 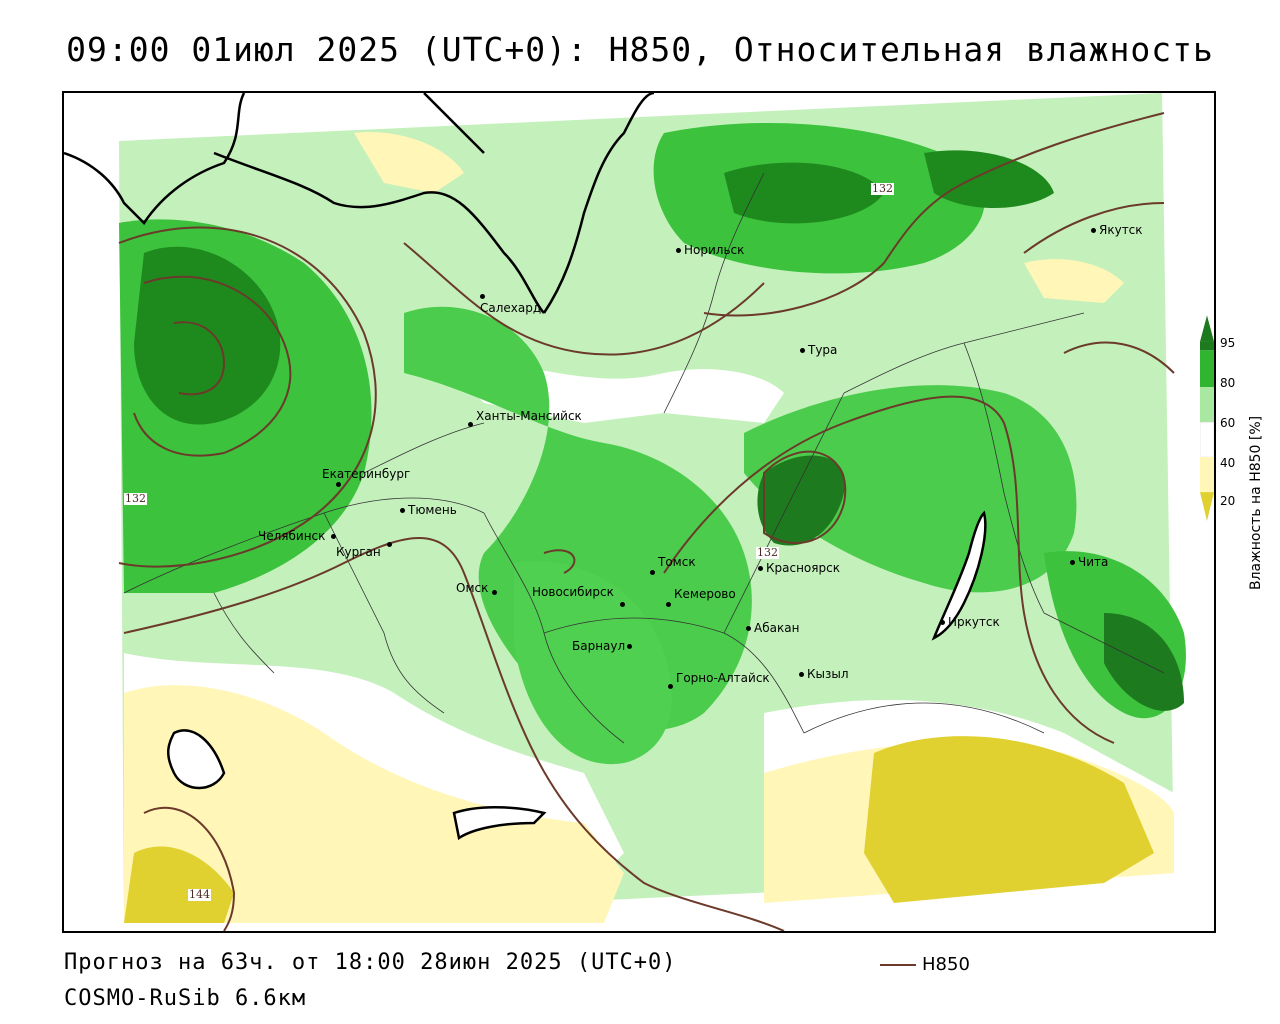 I want to click on city-name: Тура, so click(x=823, y=350).